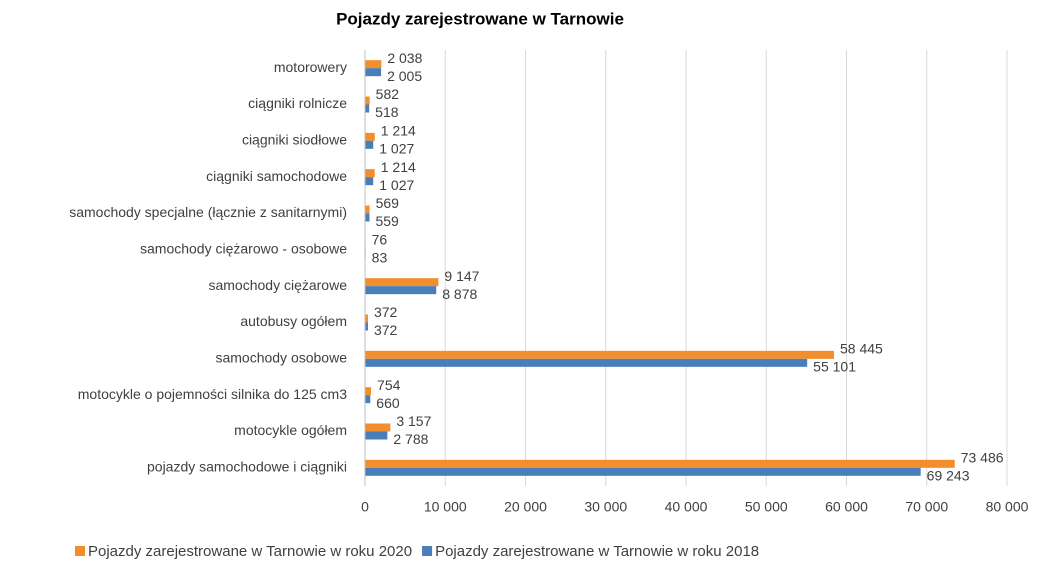  I want to click on value-label: 2 038, so click(404, 58).